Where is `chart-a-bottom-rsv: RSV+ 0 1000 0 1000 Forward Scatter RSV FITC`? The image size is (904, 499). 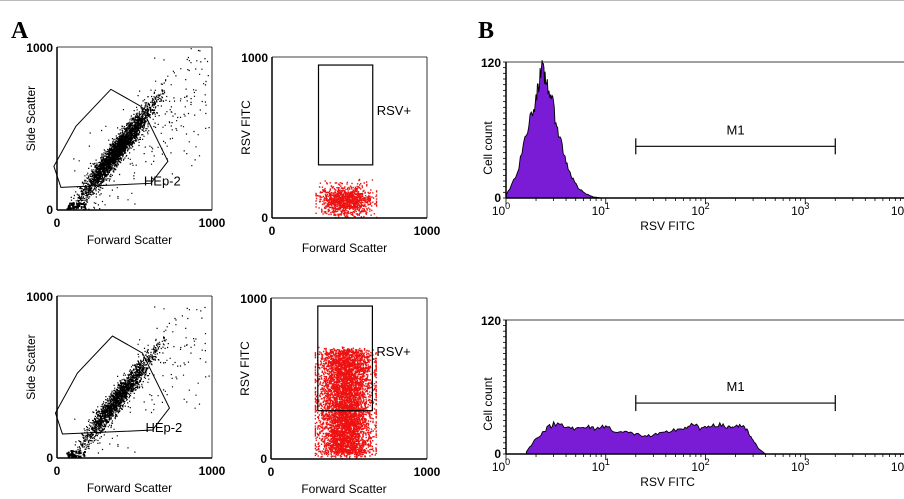
chart-a-bottom-rsv: RSV+ 0 1000 0 1000 Forward Scatter RSV FITC is located at coordinates (339, 394).